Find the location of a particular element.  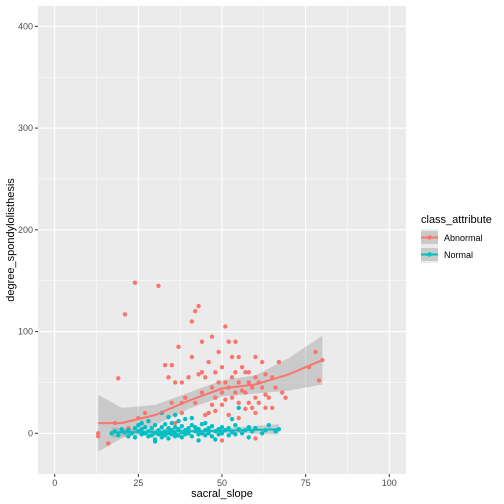

x-tick-label: 50 is located at coordinates (222, 483).